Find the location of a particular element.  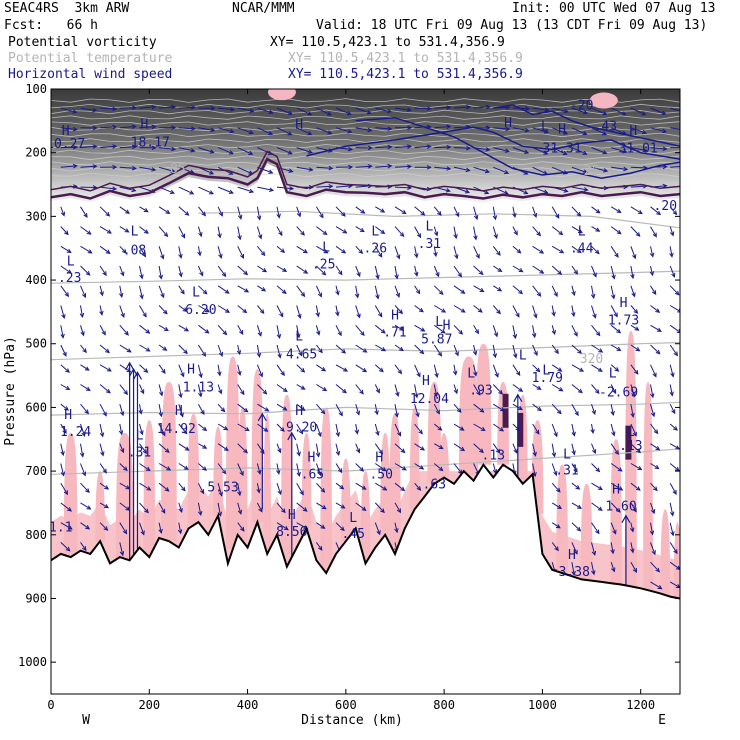

y-tick-label: 800 is located at coordinates (36, 535).